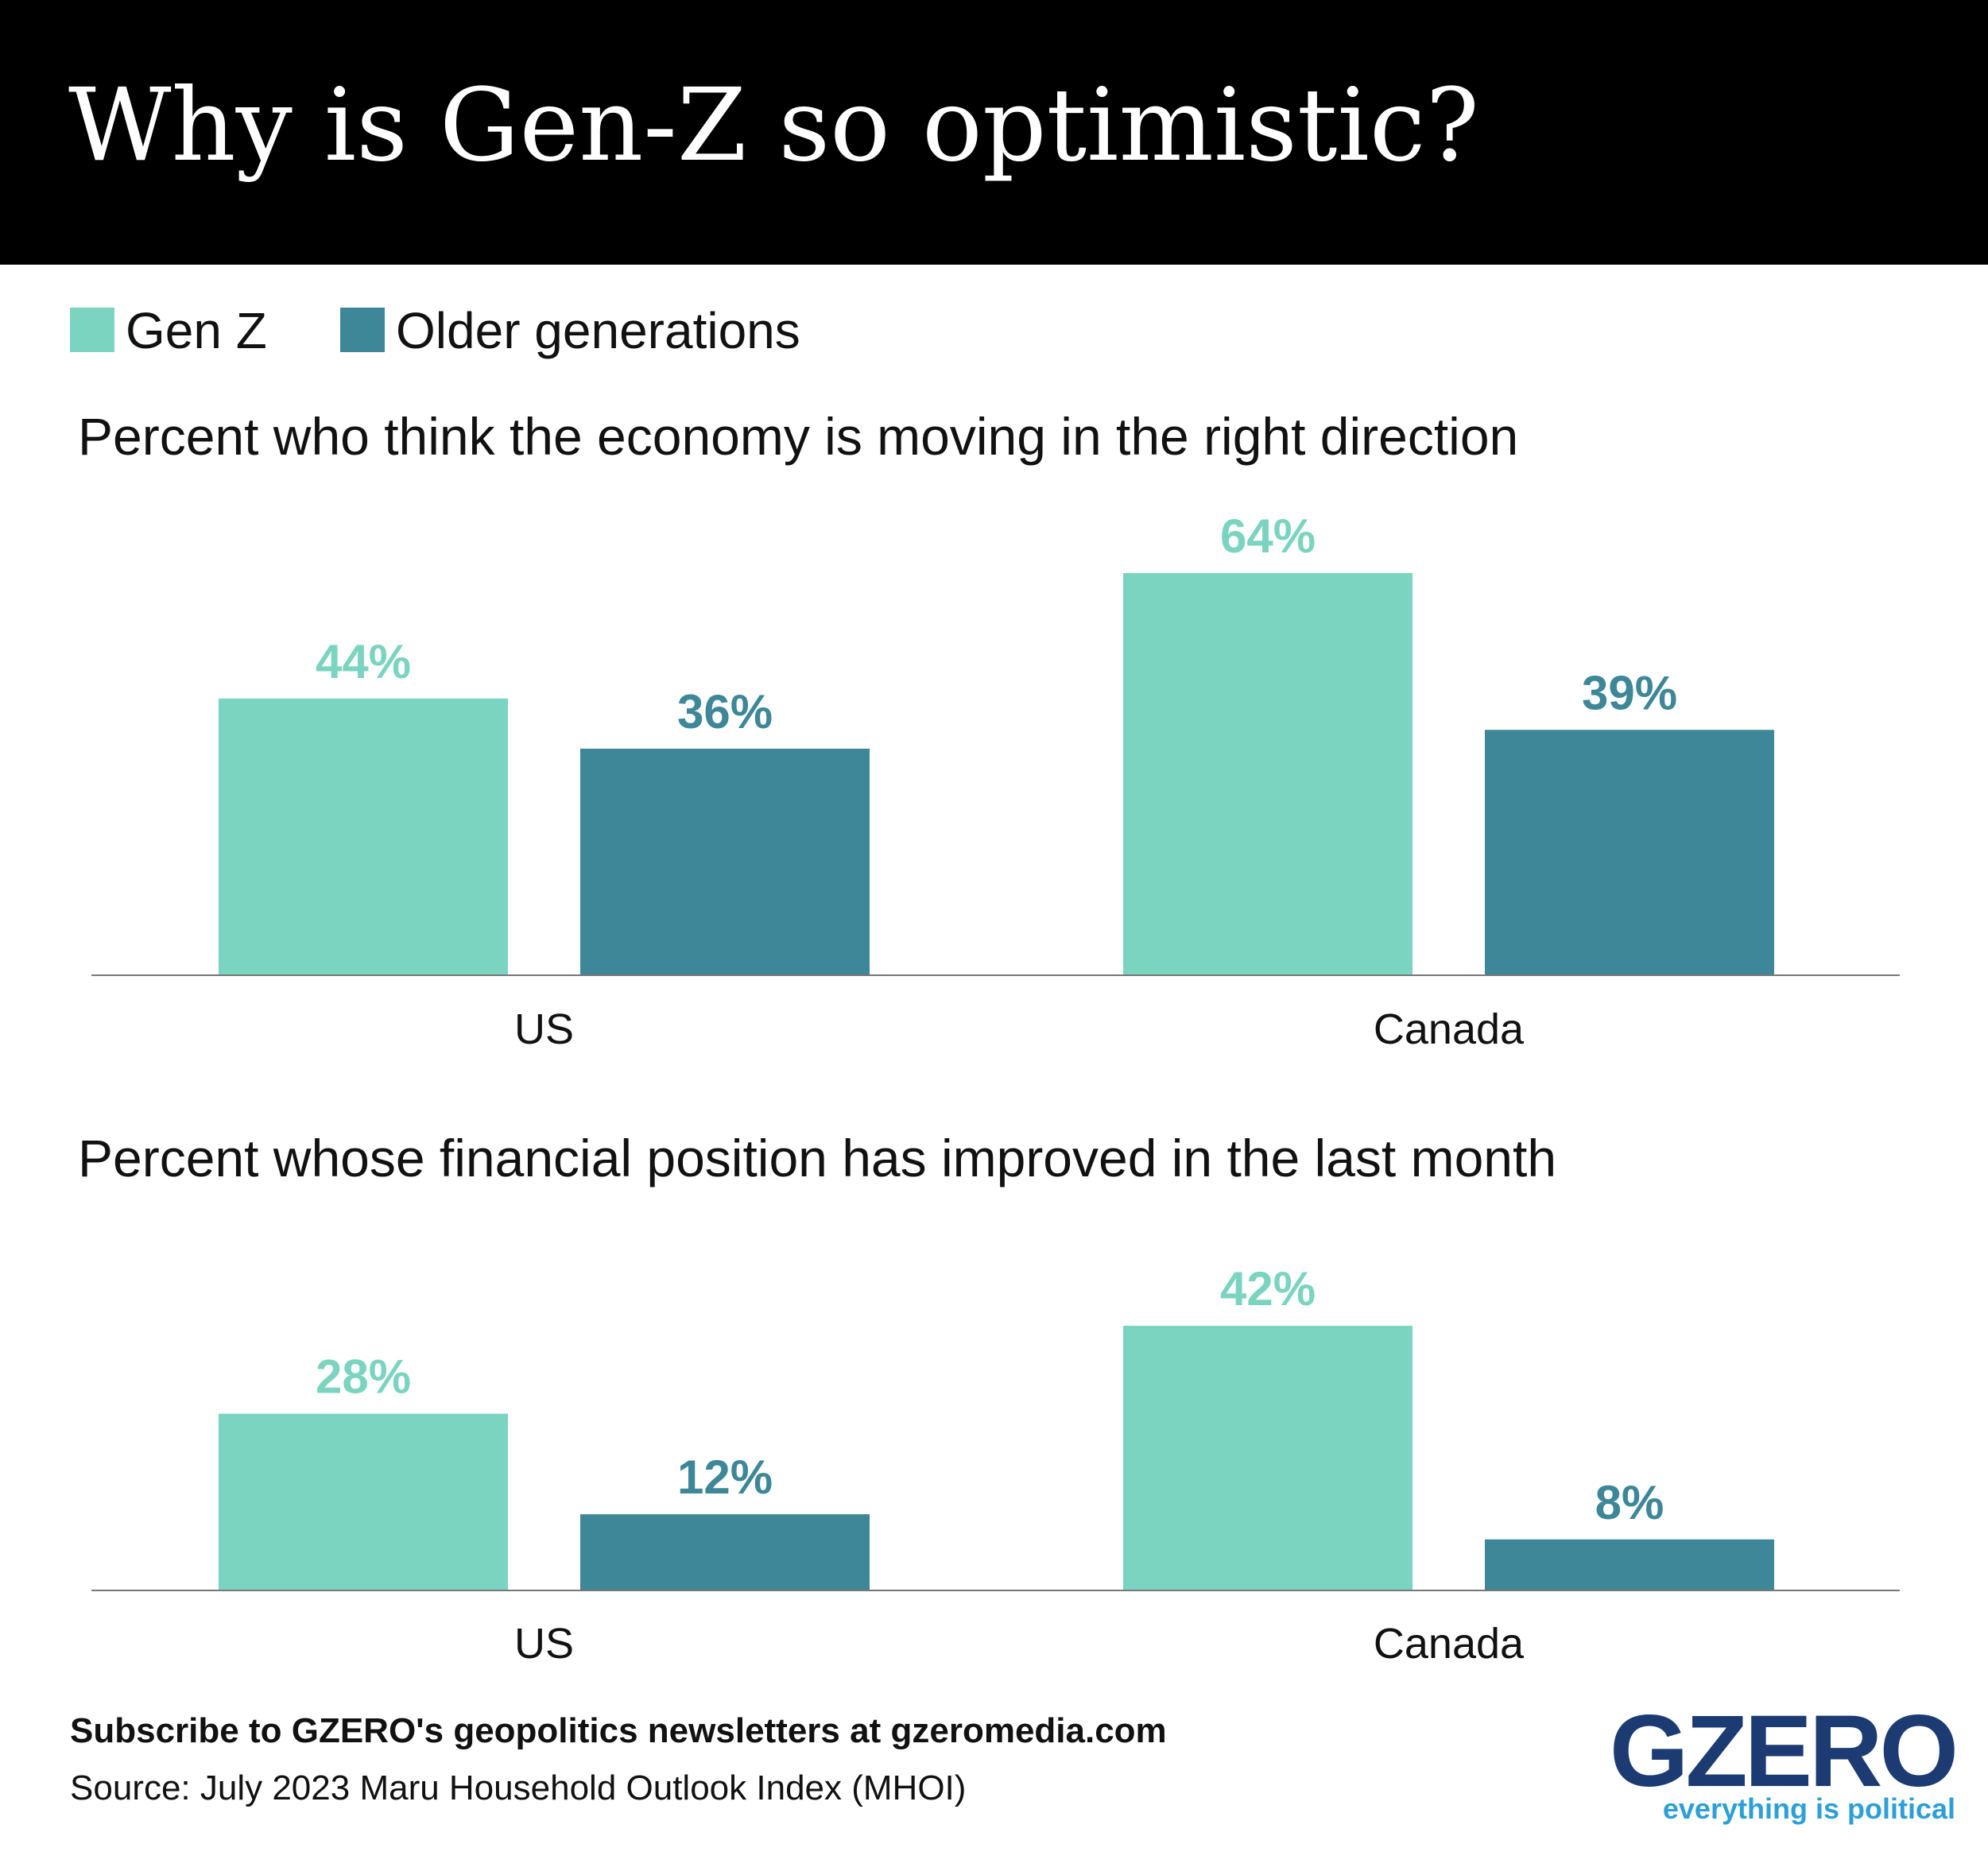 This screenshot has height=1875, width=1988. Describe the element at coordinates (363, 330) in the screenshot. I see `legend-swatch-older-generations` at that location.